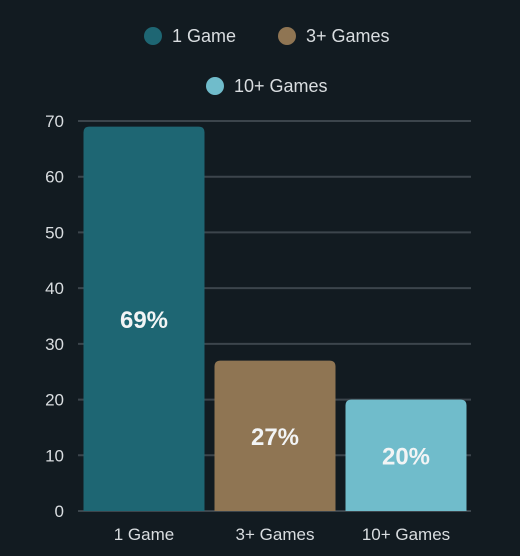  Describe the element at coordinates (204, 36) in the screenshot. I see `legend-label: 1 Game` at that location.